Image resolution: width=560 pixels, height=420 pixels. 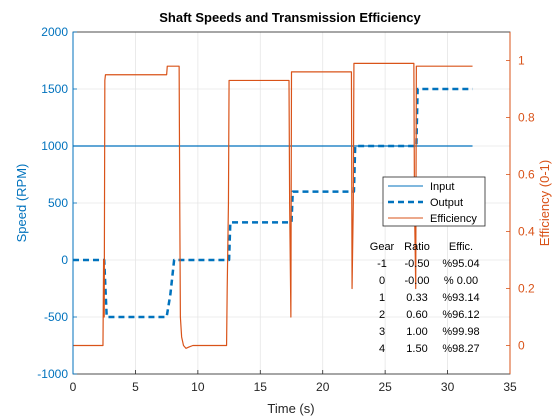 I want to click on y-right-tick-label: 0, so click(x=521, y=346).